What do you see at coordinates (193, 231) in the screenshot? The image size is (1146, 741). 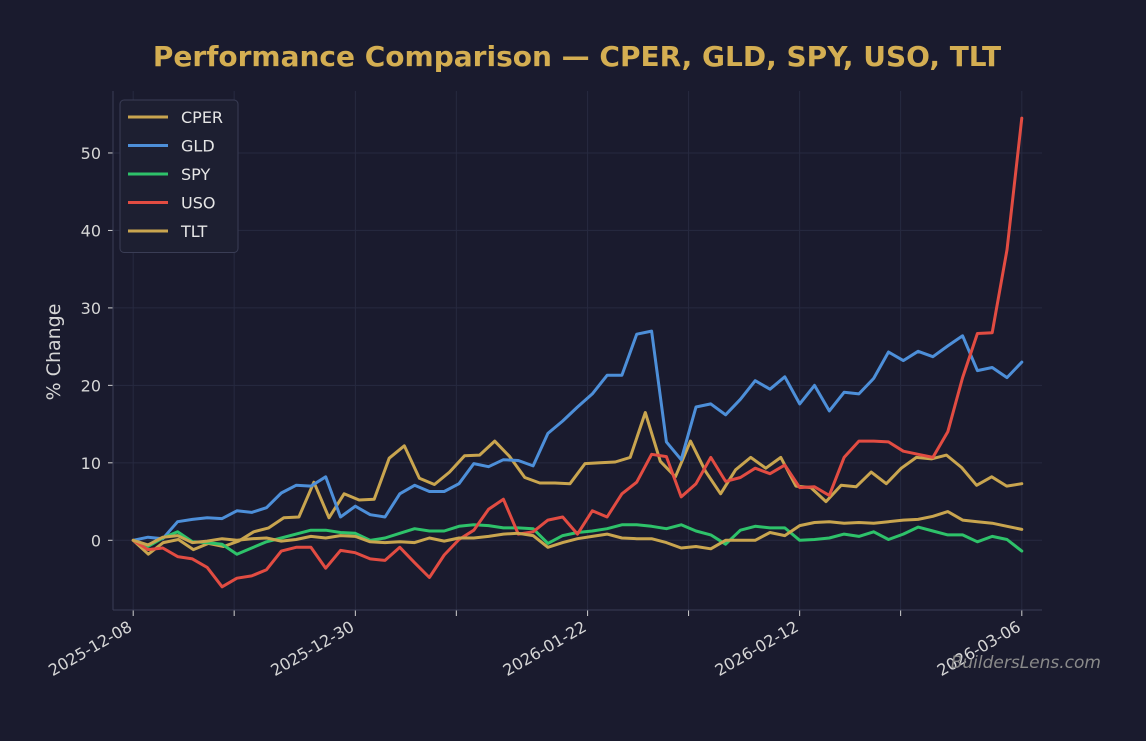 I see `legend-label-tlt: TLT` at bounding box center [193, 231].